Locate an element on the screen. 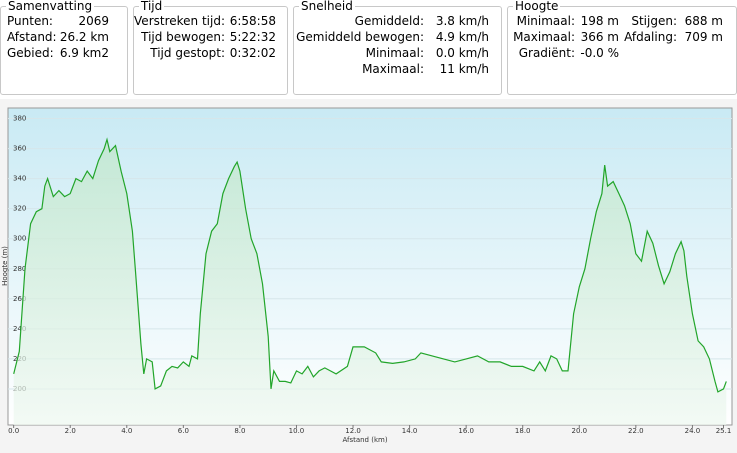 The height and width of the screenshot is (453, 737). stat-label: Gemiddeld bewogen: is located at coordinates (360, 37).